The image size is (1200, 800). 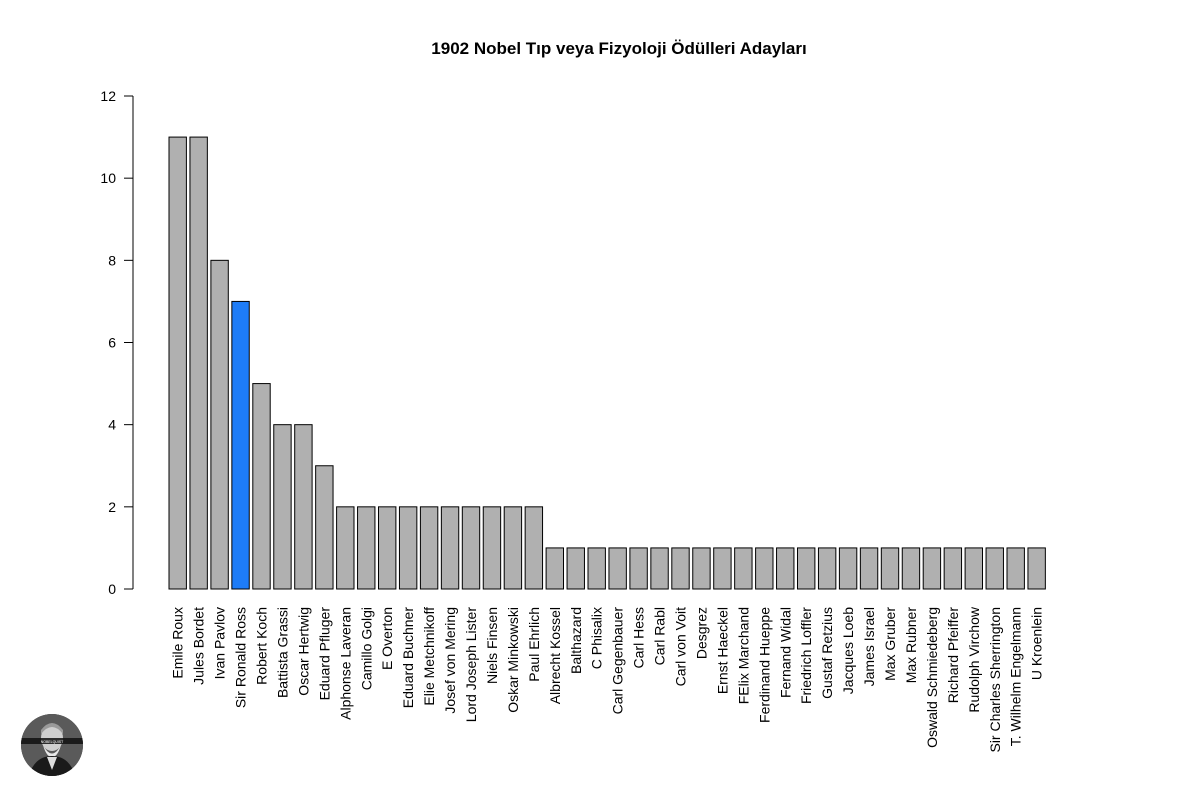 What do you see at coordinates (117, 342) in the screenshot?
I see `y-axis: 0 2 4 6 8 10 12` at bounding box center [117, 342].